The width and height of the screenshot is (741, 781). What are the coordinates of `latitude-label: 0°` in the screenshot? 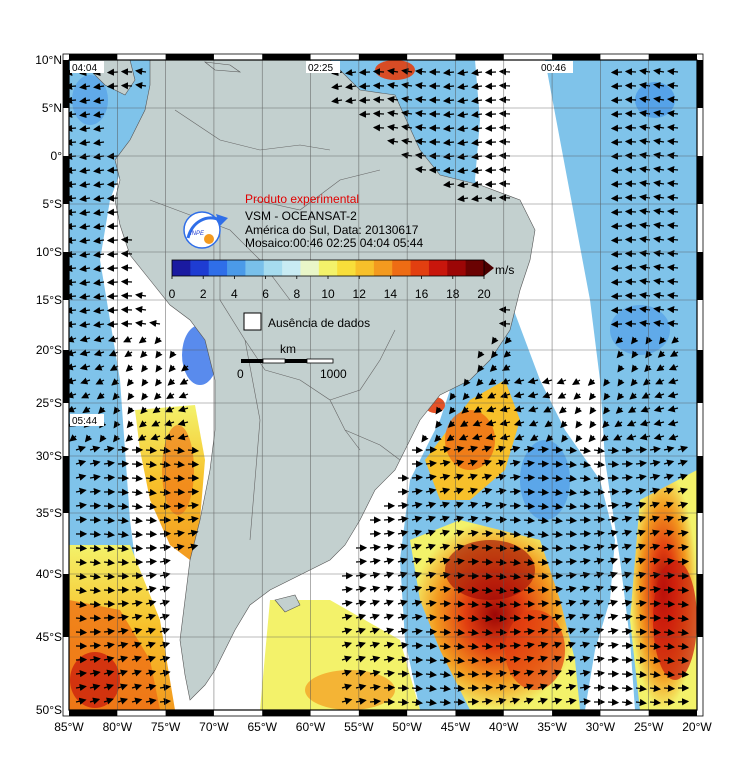 It's located at (57, 156).